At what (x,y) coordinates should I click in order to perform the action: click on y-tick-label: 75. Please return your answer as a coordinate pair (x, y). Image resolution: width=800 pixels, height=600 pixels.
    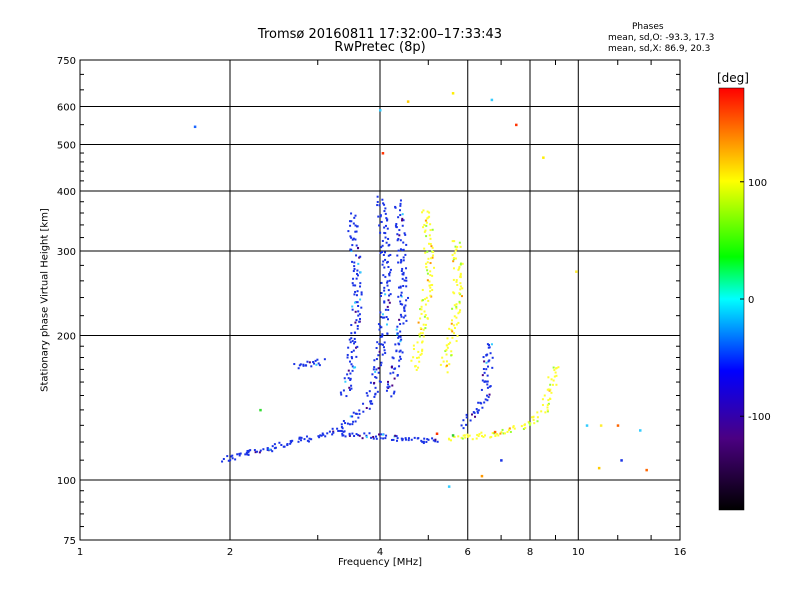
    Looking at the image, I should click on (69, 541).